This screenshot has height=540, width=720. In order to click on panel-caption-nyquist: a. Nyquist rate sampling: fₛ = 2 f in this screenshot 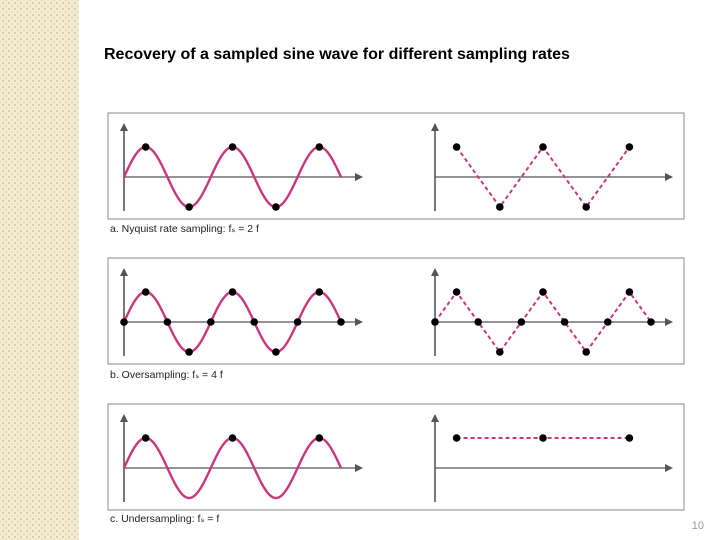, I will do `click(184, 229)`.